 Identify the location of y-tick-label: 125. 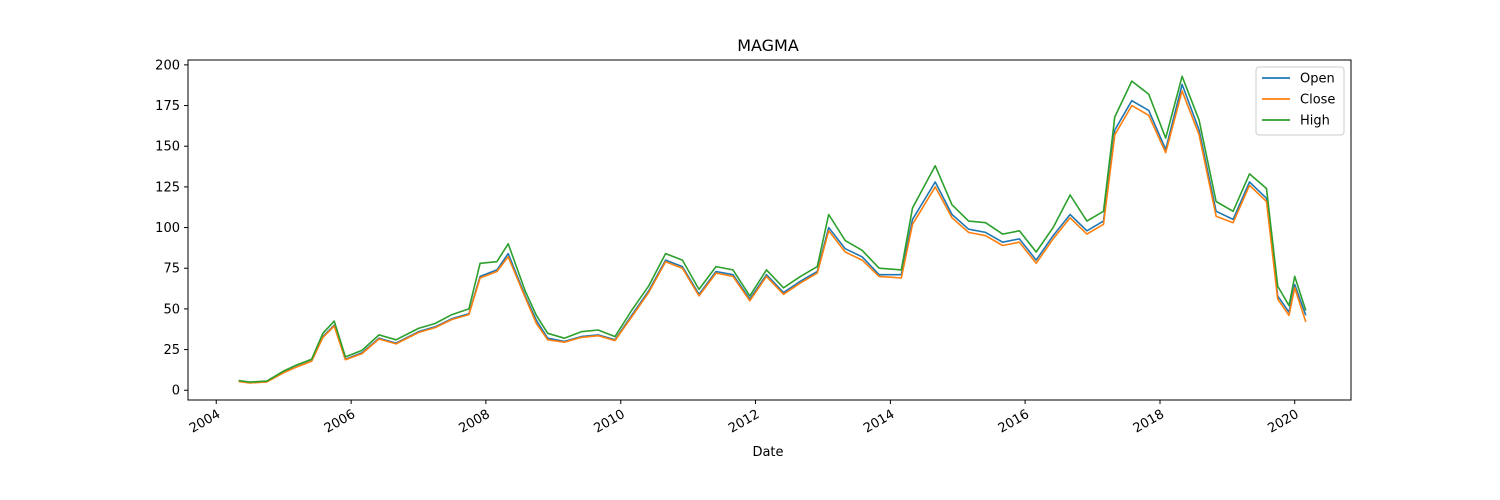
(167, 187).